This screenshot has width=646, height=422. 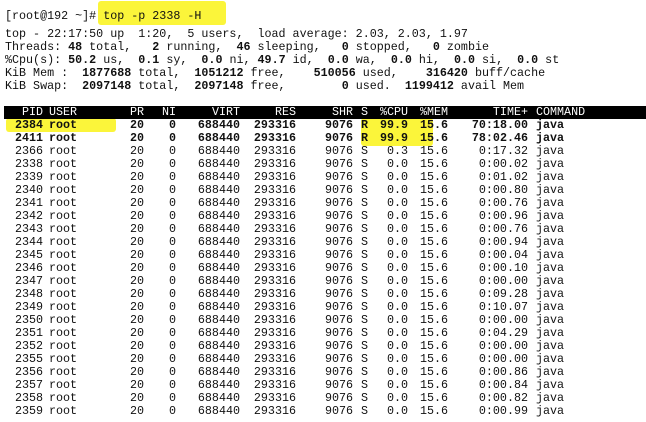 What do you see at coordinates (28, 345) in the screenshot?
I see `table-cell: 2352` at bounding box center [28, 345].